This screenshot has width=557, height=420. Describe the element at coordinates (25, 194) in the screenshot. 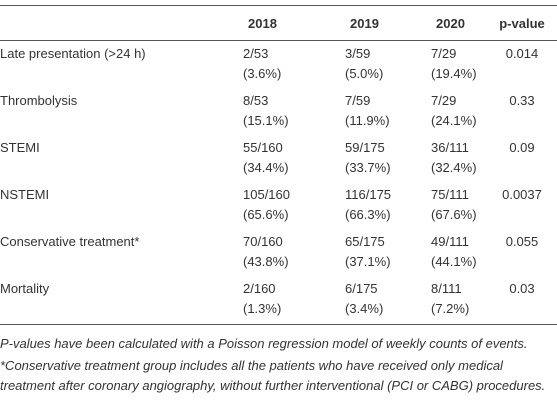

I see `row-label: NSTEMI` at that location.